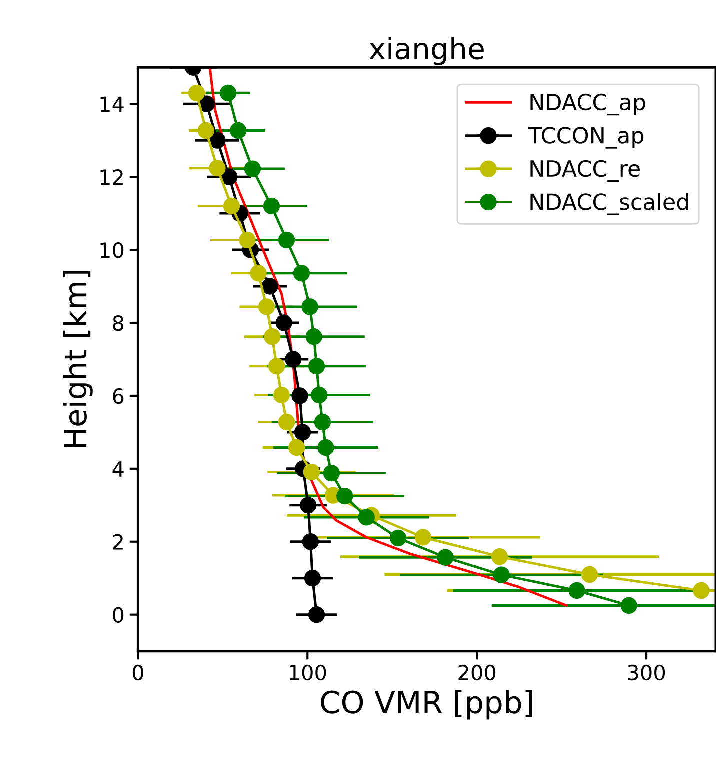 This screenshot has width=716, height=760. What do you see at coordinates (112, 250) in the screenshot?
I see `y-tick-label: 10` at bounding box center [112, 250].